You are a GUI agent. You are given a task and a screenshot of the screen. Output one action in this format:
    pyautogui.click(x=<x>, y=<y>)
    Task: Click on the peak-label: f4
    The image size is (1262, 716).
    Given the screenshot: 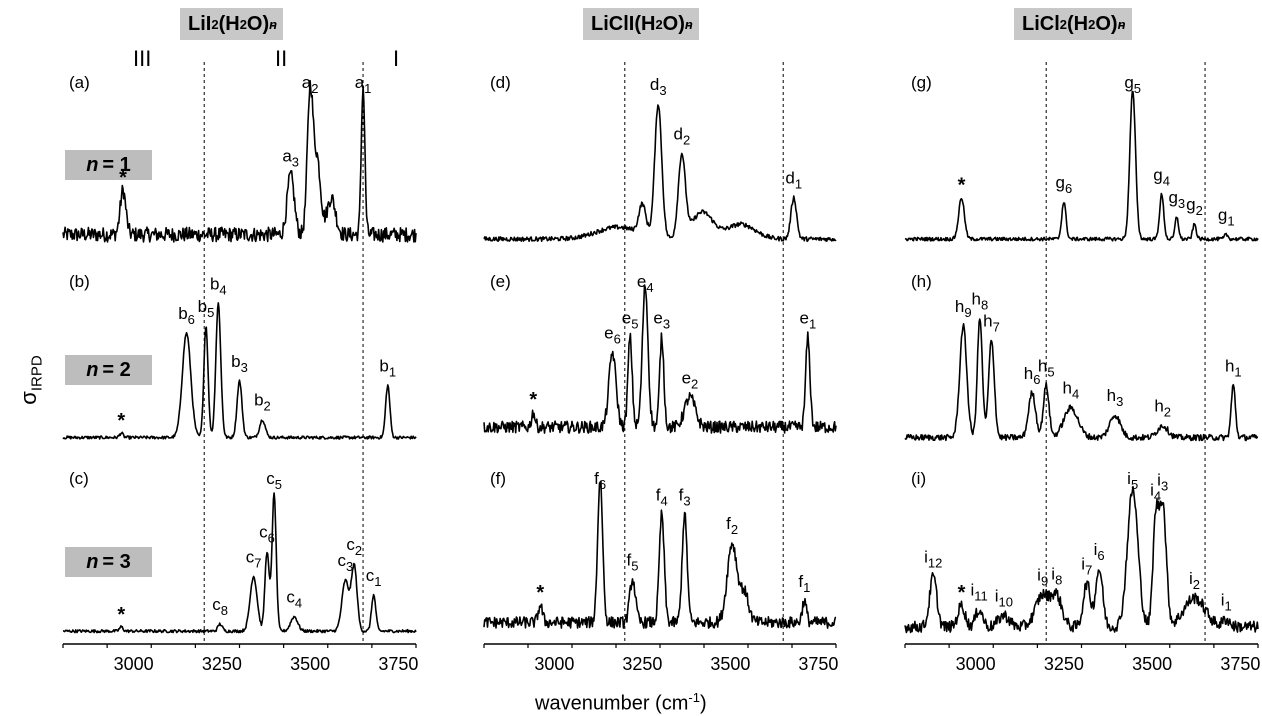 What is the action you would take?
    pyautogui.click(x=662, y=496)
    